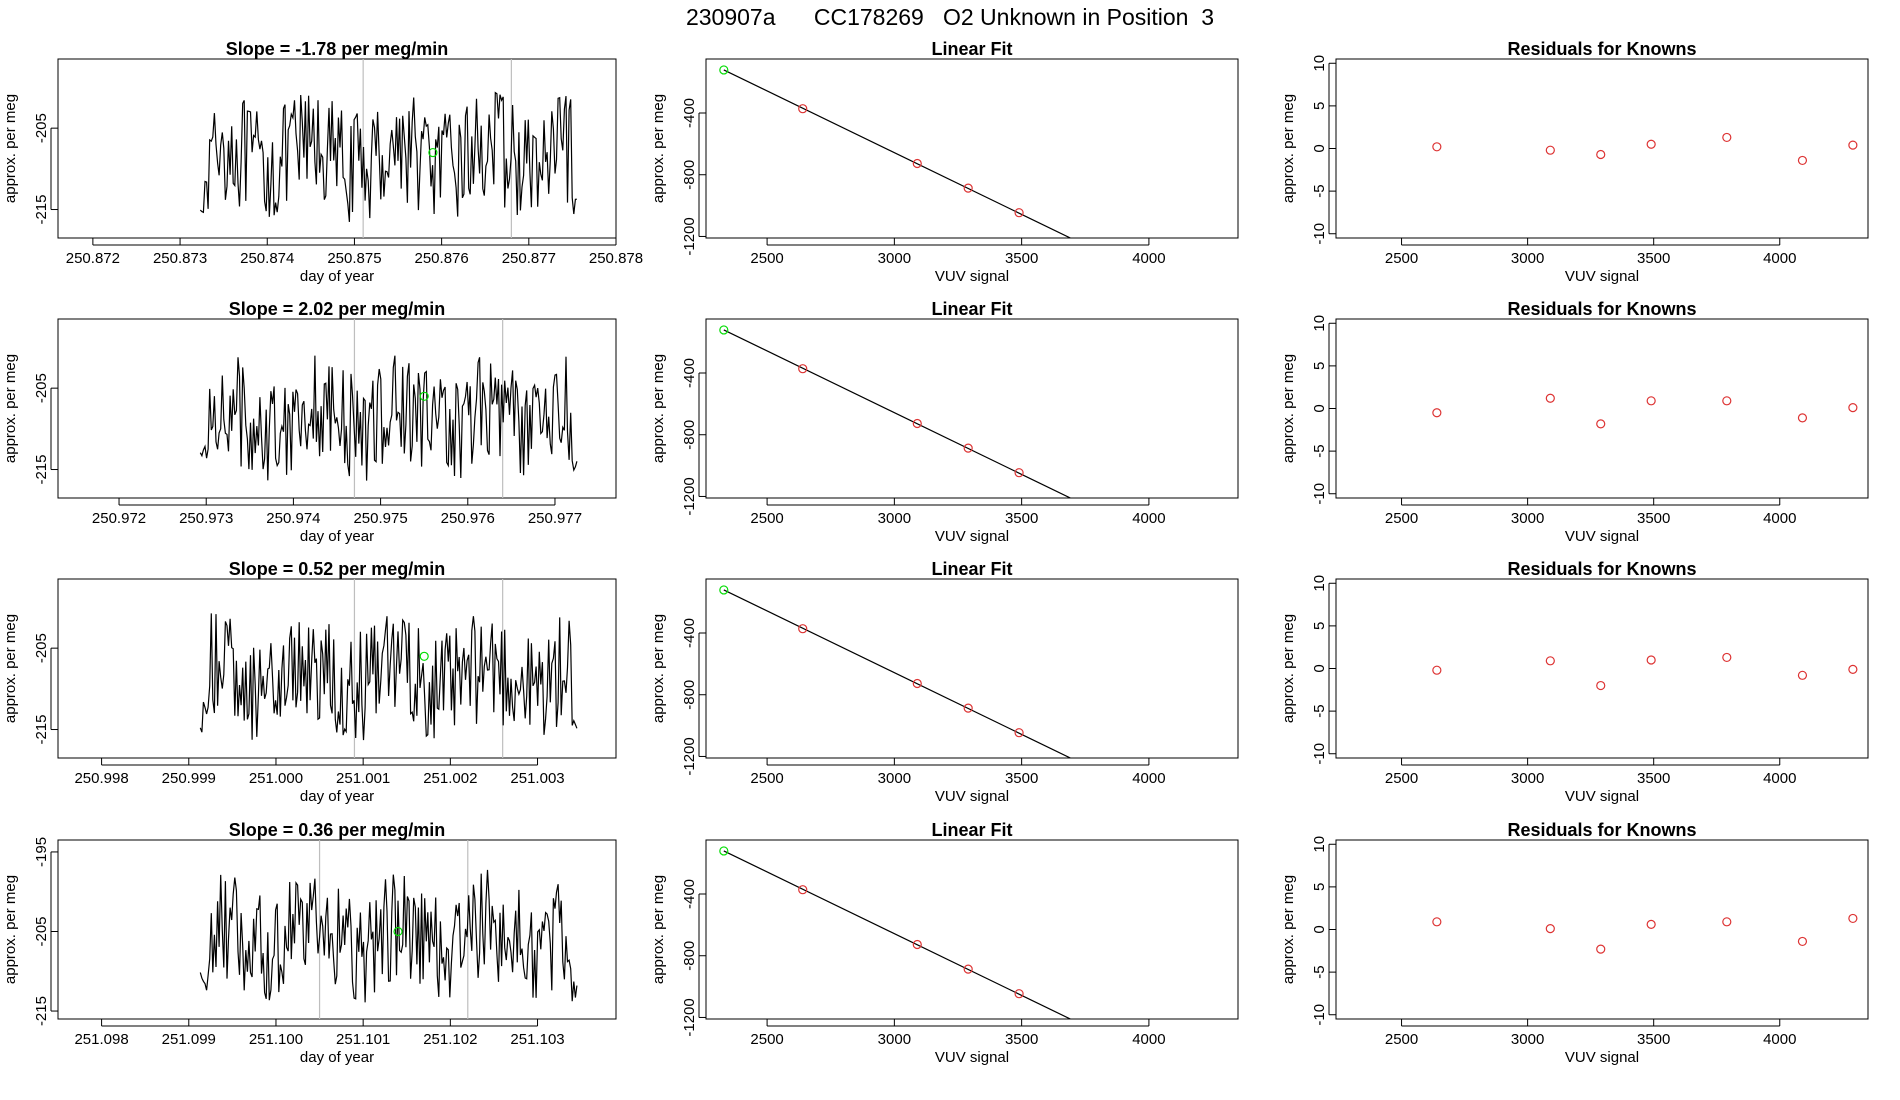 The image size is (1900, 1100). What do you see at coordinates (276, 1039) in the screenshot?
I see `x-tick-label: 251.100` at bounding box center [276, 1039].